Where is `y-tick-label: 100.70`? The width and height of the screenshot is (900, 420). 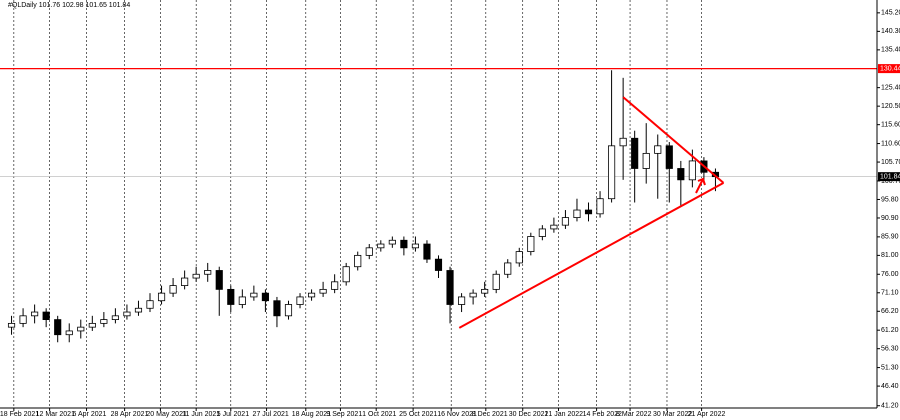 y-tick-label: 100.70 is located at coordinates (890, 181).